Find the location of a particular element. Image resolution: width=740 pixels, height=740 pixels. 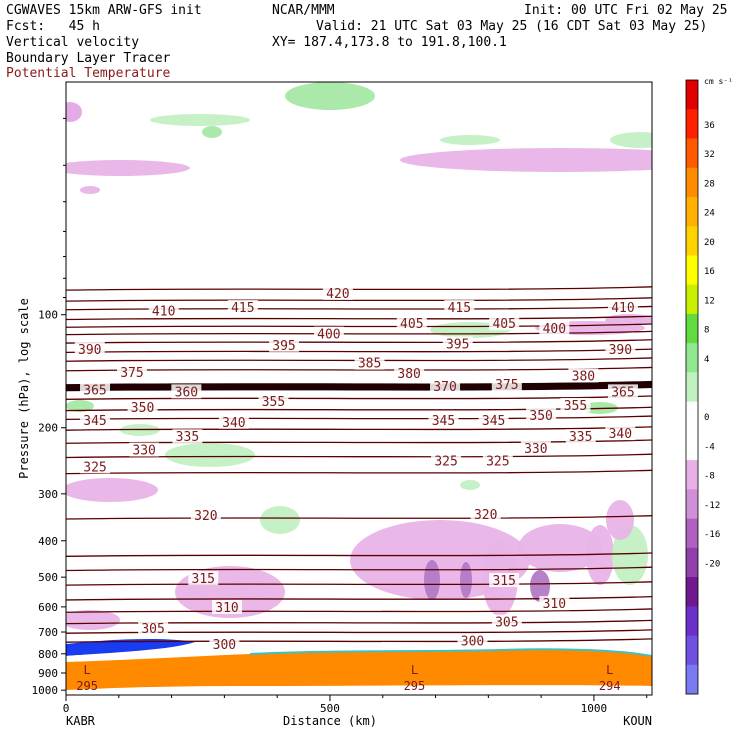

theta-label-20: 375 is located at coordinates (506, 385).